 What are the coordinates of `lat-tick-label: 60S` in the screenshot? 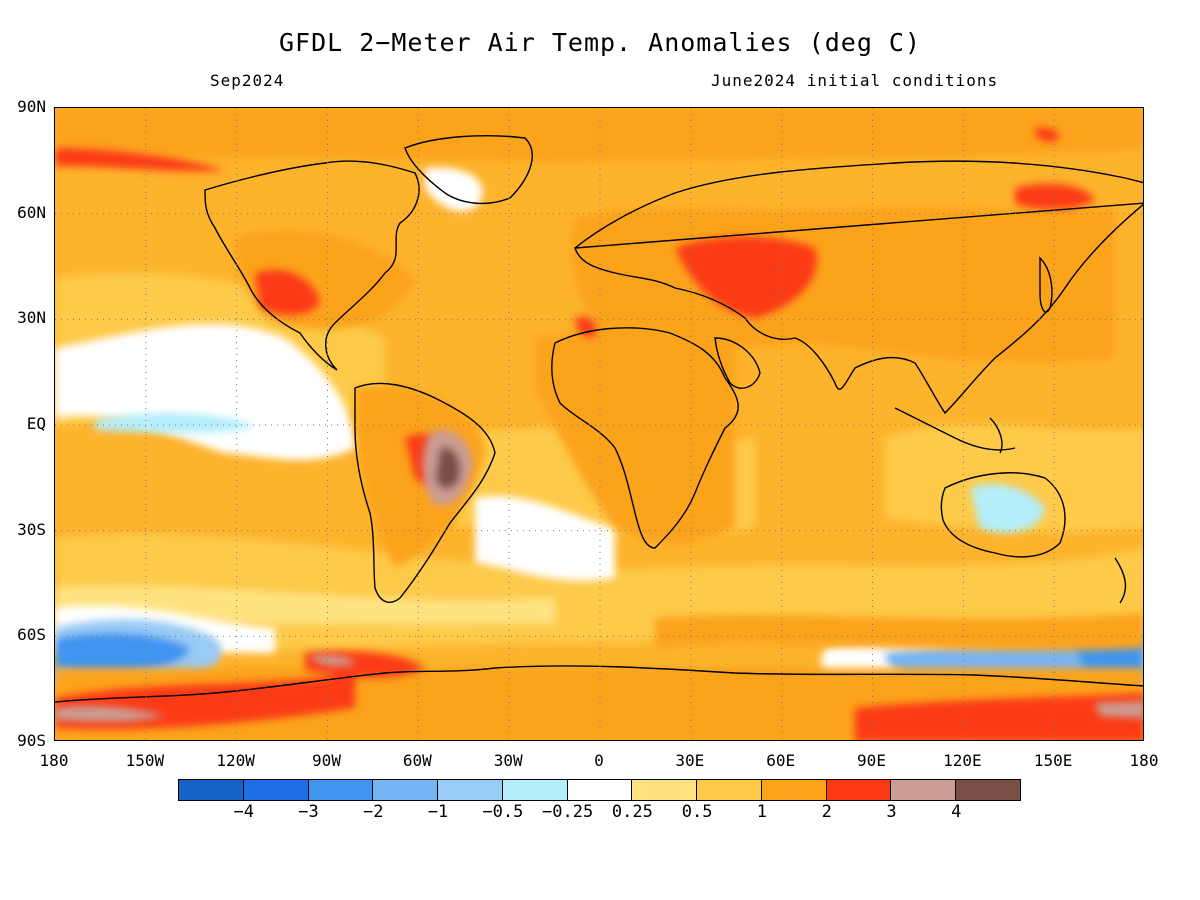 It's located at (31, 635).